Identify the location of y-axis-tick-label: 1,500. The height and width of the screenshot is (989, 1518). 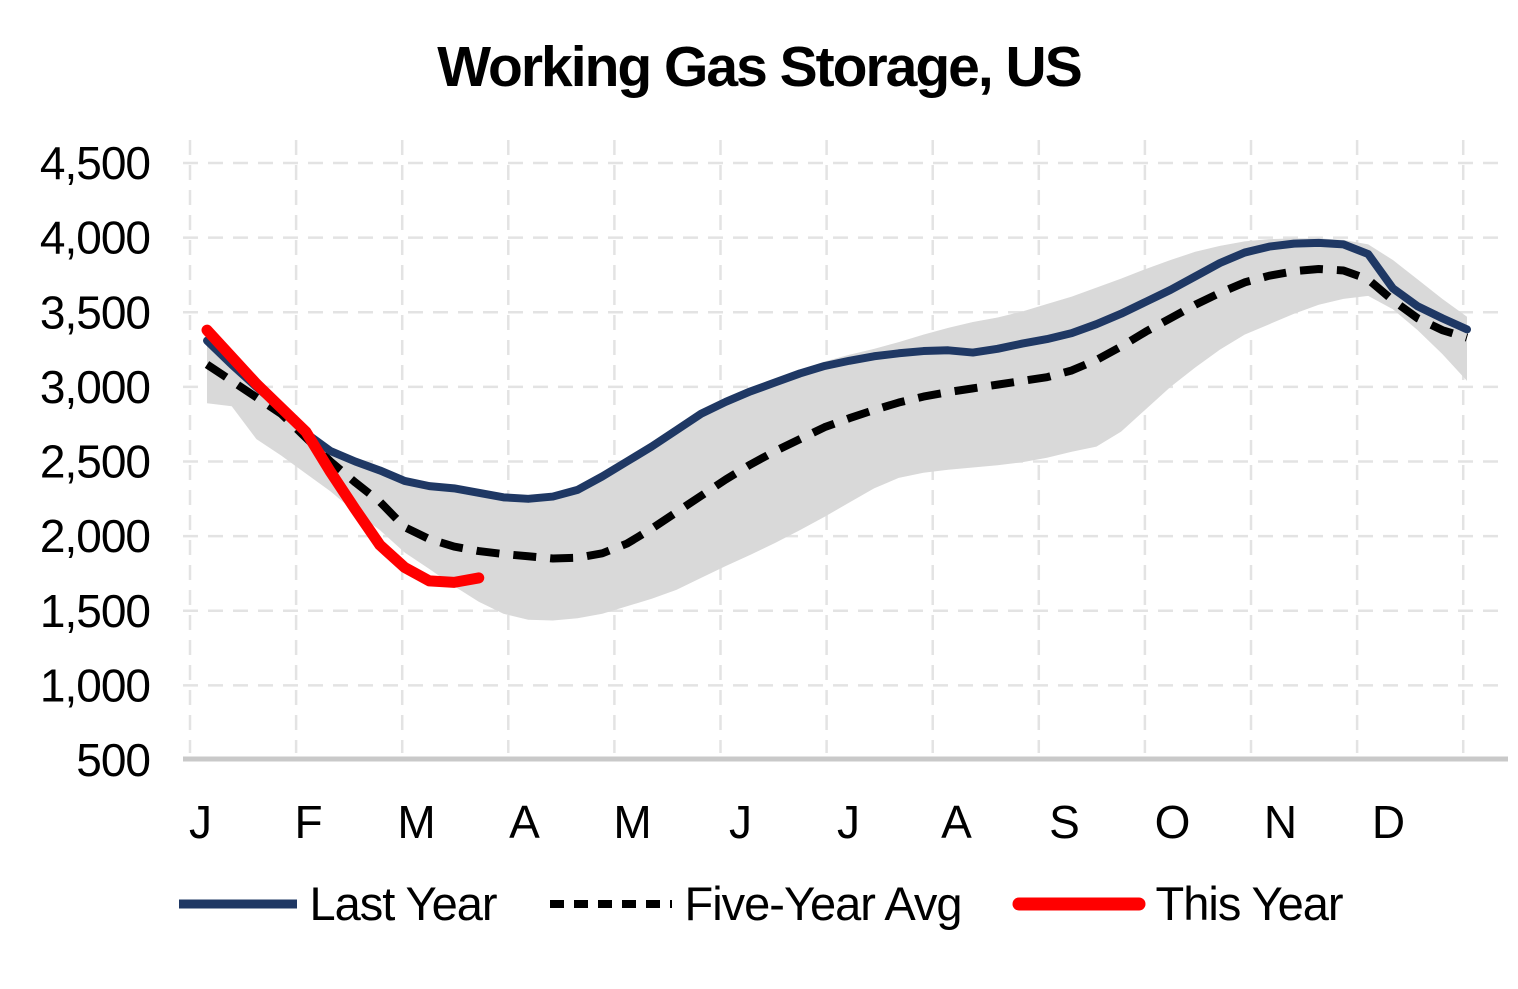
(95, 611).